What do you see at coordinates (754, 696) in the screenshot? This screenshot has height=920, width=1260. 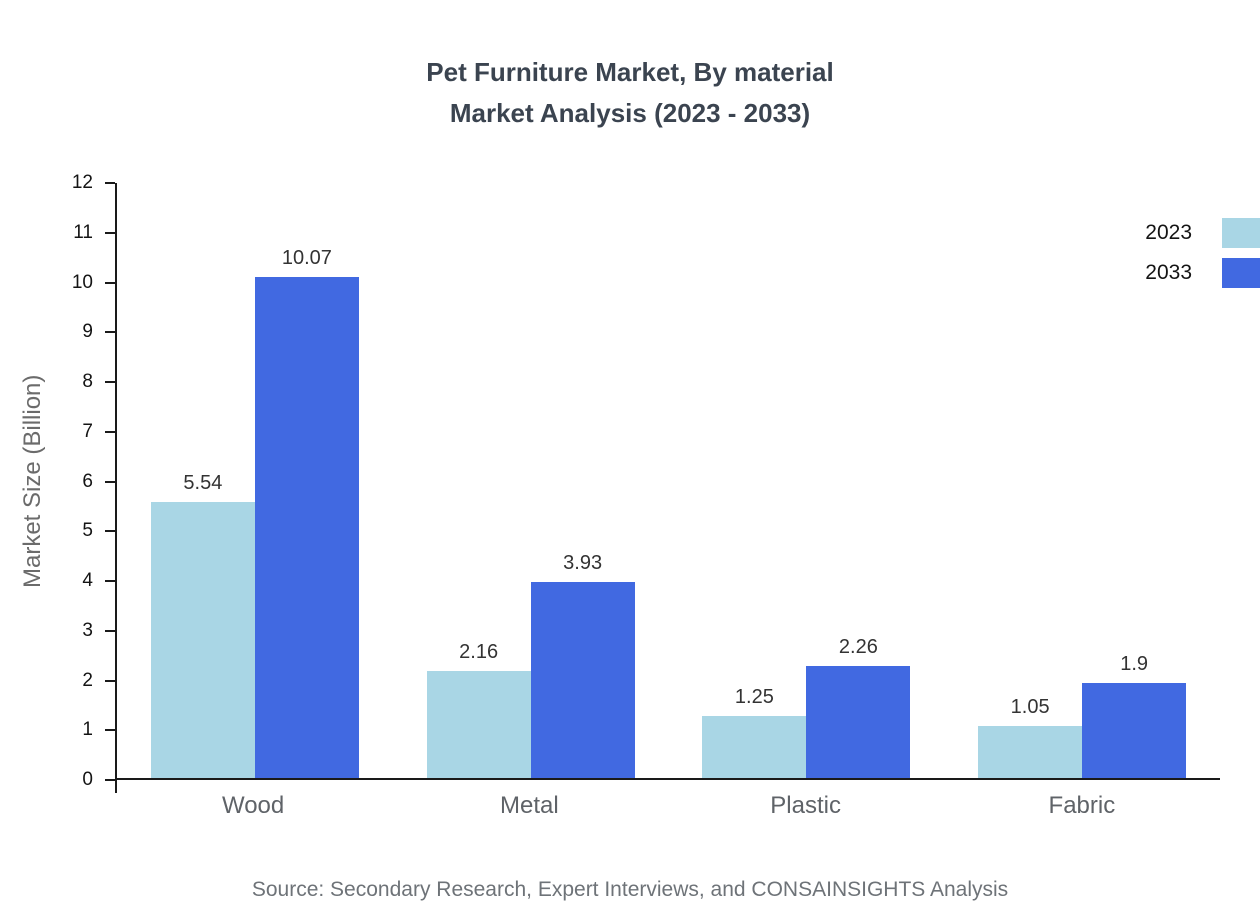 I see `bar-value-2023-plastic: 1.25` at bounding box center [754, 696].